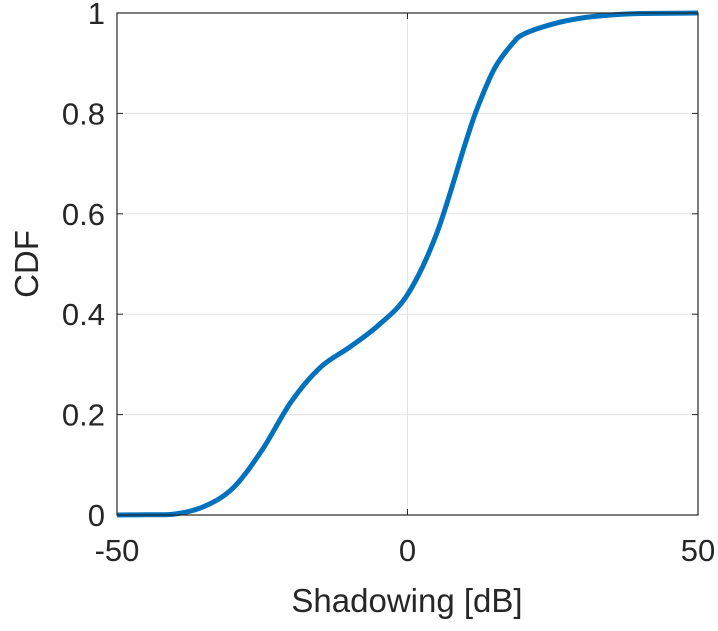  I want to click on y-tick-label: 0.4, so click(83, 314).